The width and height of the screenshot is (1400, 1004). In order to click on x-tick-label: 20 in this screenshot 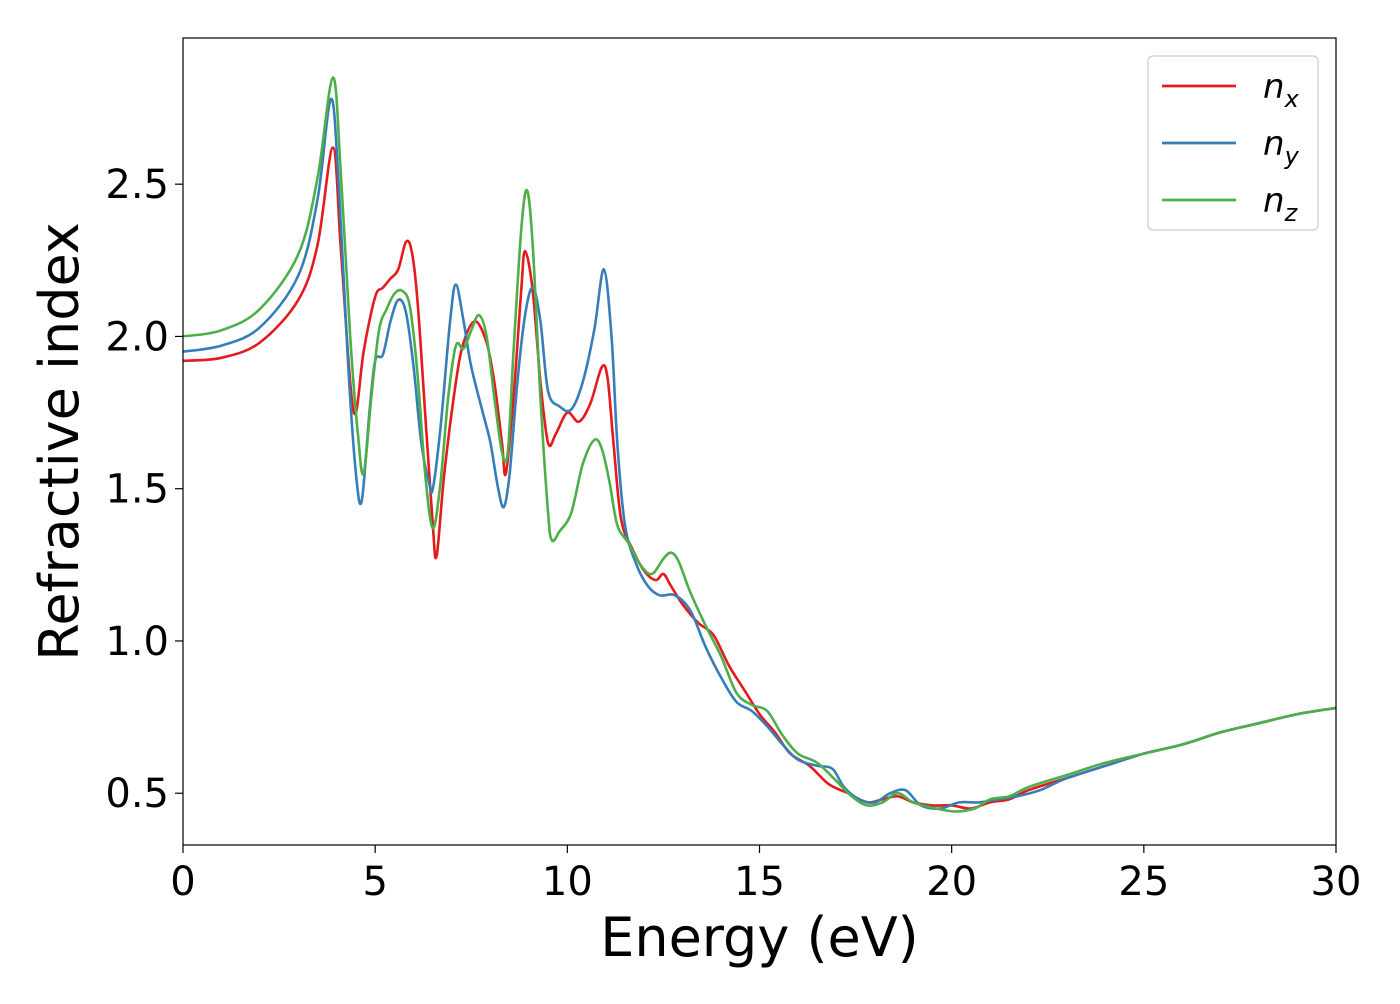, I will do `click(951, 882)`.